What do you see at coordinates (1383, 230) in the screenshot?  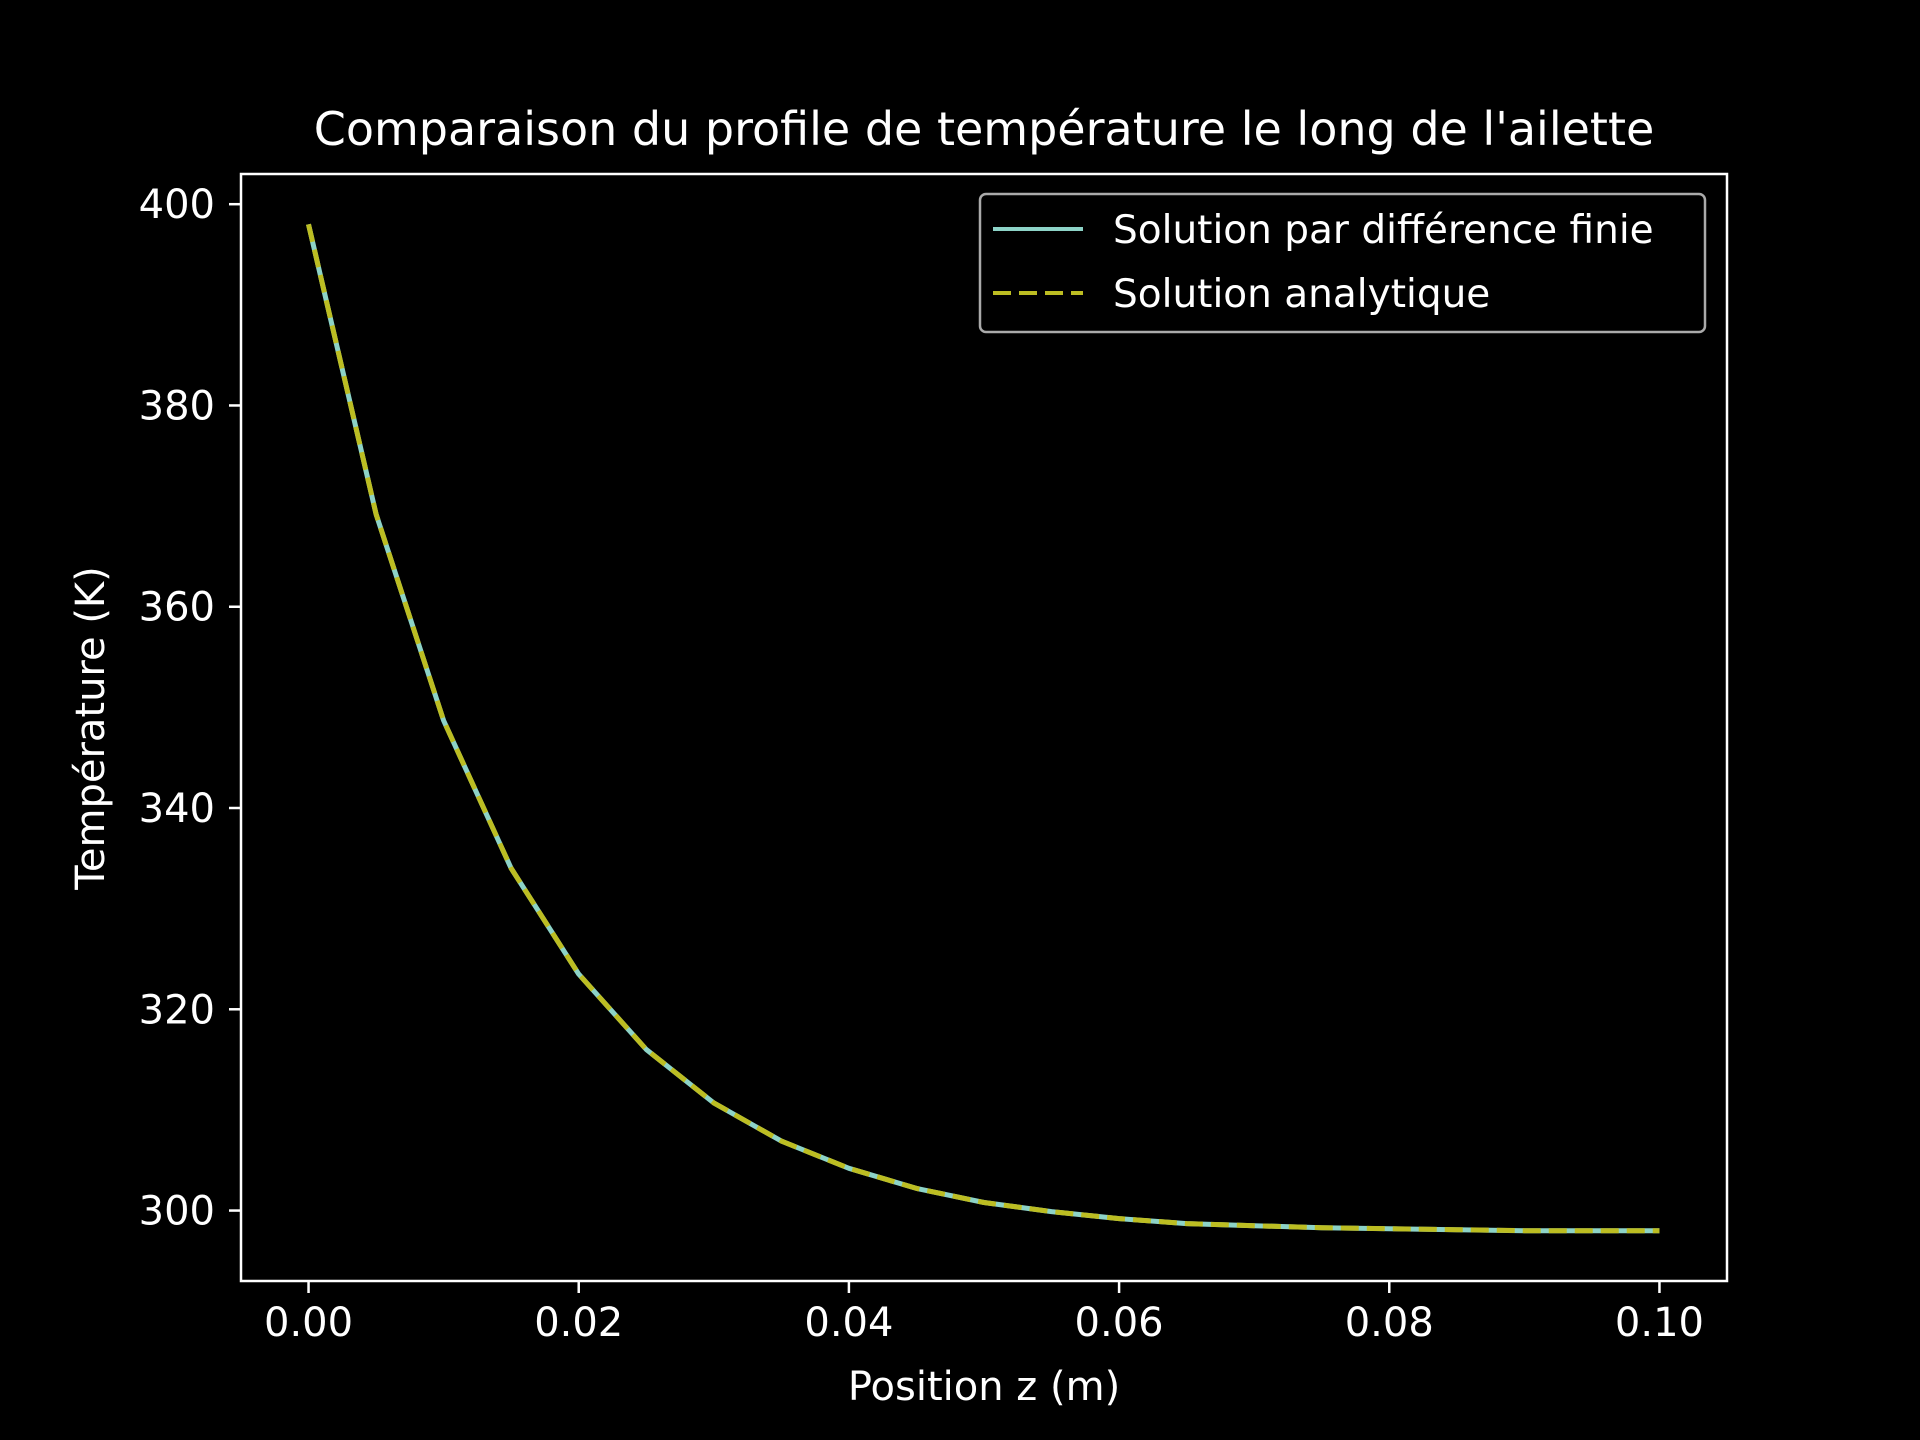 I see `legend-label-finite-difference: Solution par différence finie` at bounding box center [1383, 230].